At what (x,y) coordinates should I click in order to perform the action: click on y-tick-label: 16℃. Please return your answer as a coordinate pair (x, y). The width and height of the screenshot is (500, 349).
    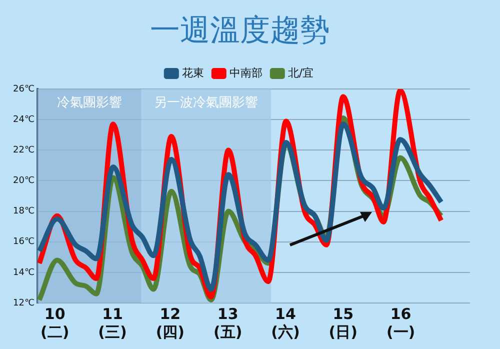
    Looking at the image, I should click on (23, 242).